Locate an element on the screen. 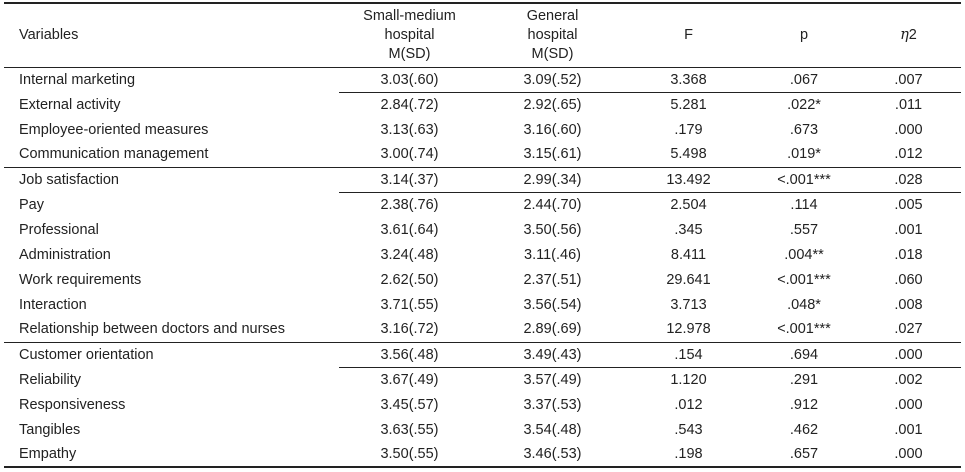 Image resolution: width=965 pixels, height=472 pixels. cell-variable: Communication management is located at coordinates (114, 154).